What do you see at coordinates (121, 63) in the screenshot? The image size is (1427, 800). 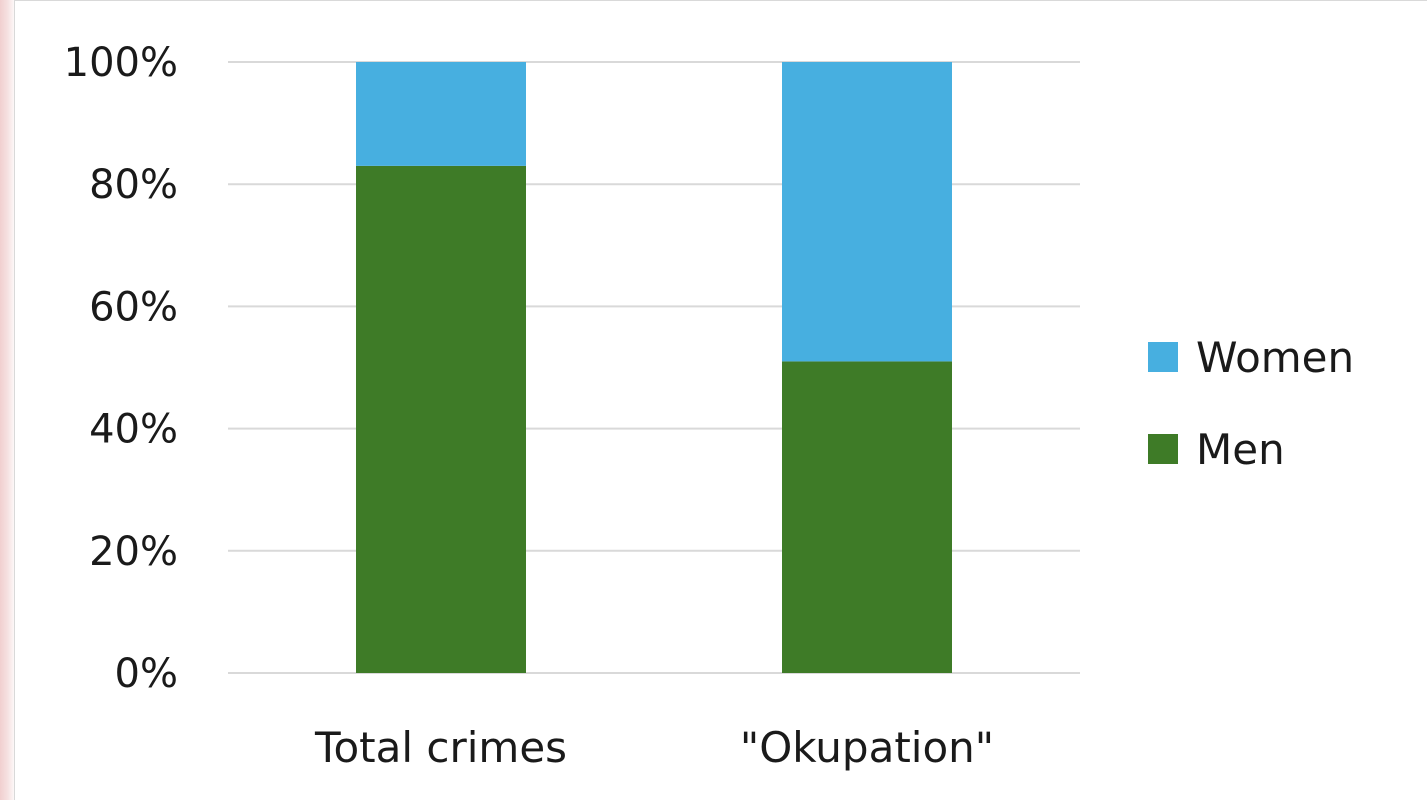 I see `y-tick-label: 100%` at bounding box center [121, 63].